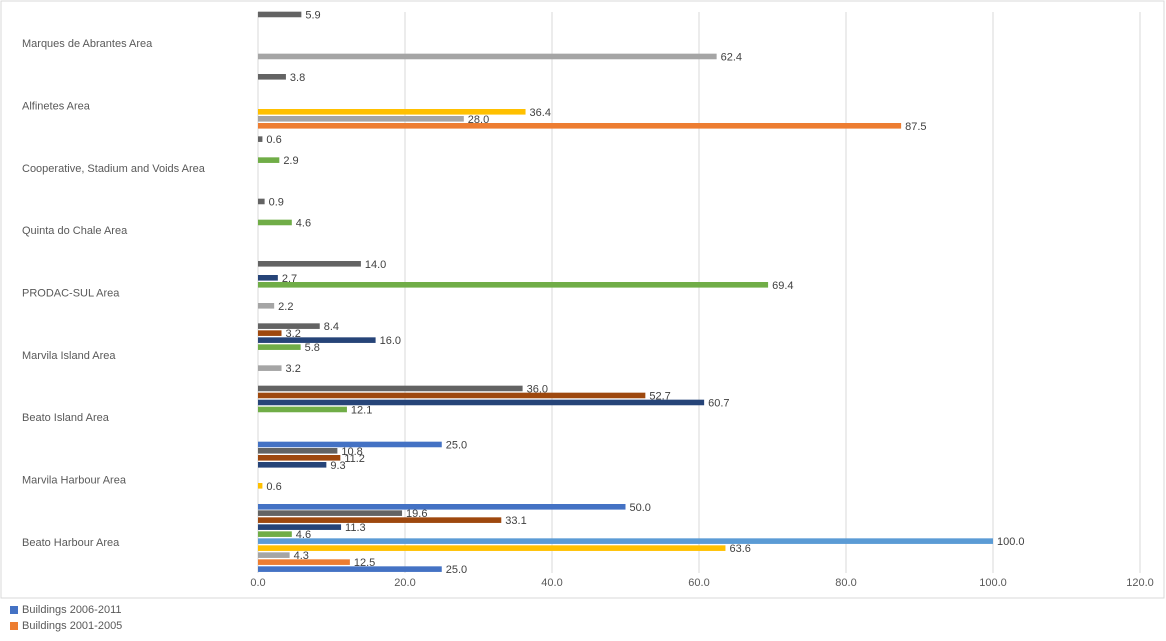  I want to click on category-label: Beato Harbour Area, so click(71, 543).